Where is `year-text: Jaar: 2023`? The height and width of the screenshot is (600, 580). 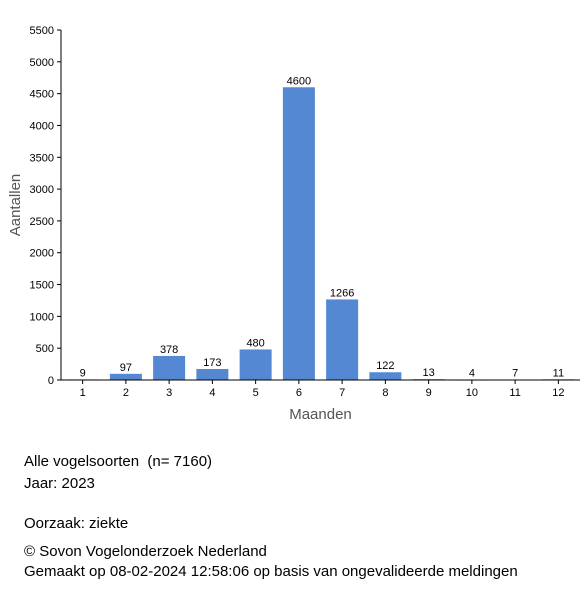
year-text: Jaar: 2023 is located at coordinates (59, 483).